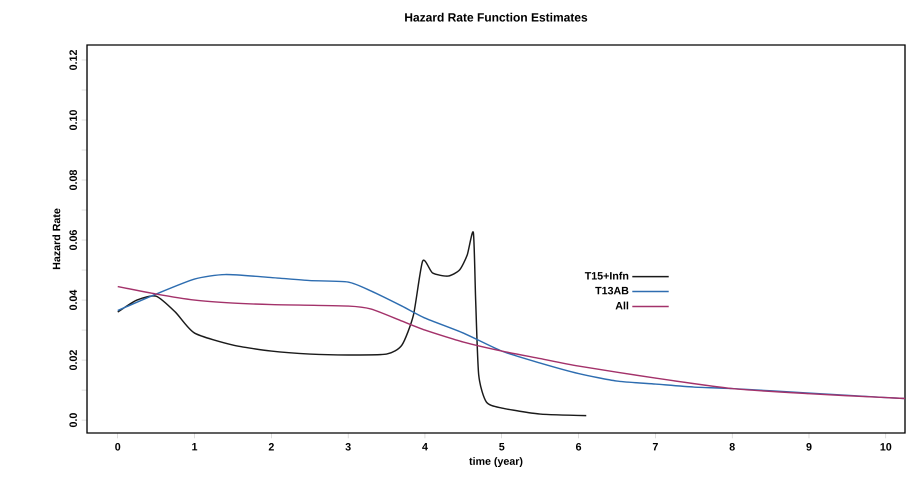 This screenshot has width=907, height=491. Describe the element at coordinates (809, 447) in the screenshot. I see `x-tick-label: 9` at that location.